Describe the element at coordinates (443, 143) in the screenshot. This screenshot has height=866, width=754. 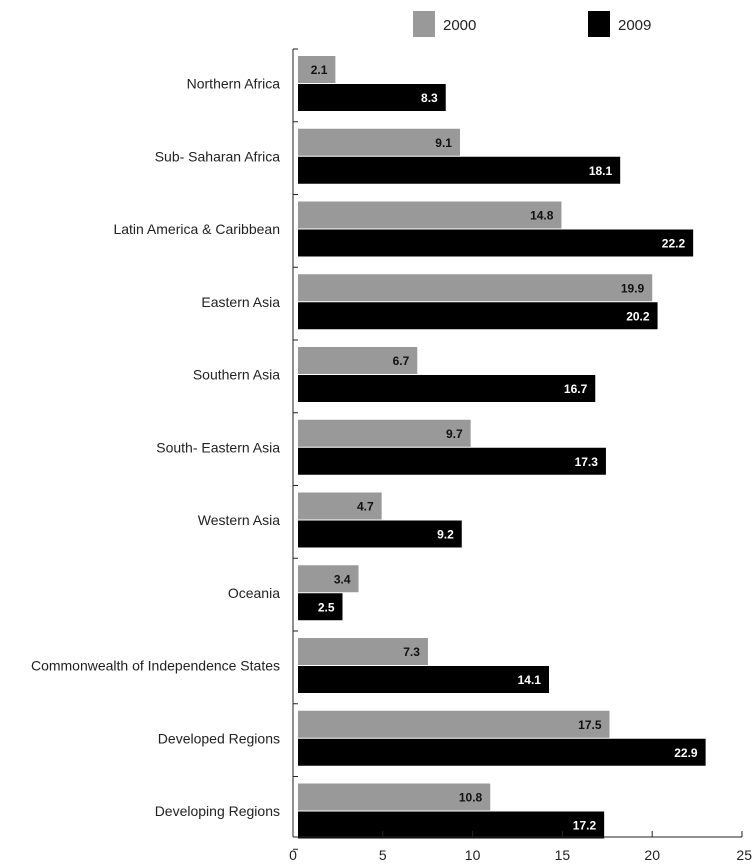
I see `data-label-2000: 9.1` at that location.